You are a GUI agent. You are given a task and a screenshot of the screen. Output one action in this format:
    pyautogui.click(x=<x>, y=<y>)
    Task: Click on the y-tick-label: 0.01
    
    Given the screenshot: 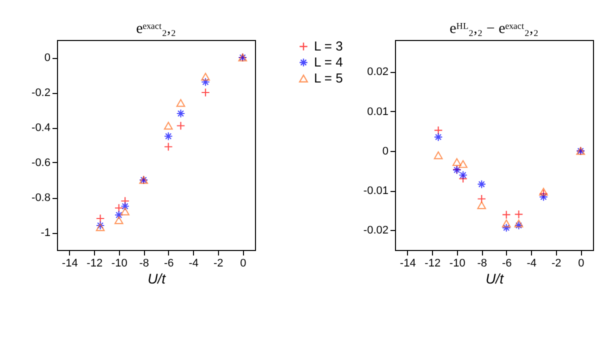 What is the action you would take?
    pyautogui.click(x=377, y=112)
    